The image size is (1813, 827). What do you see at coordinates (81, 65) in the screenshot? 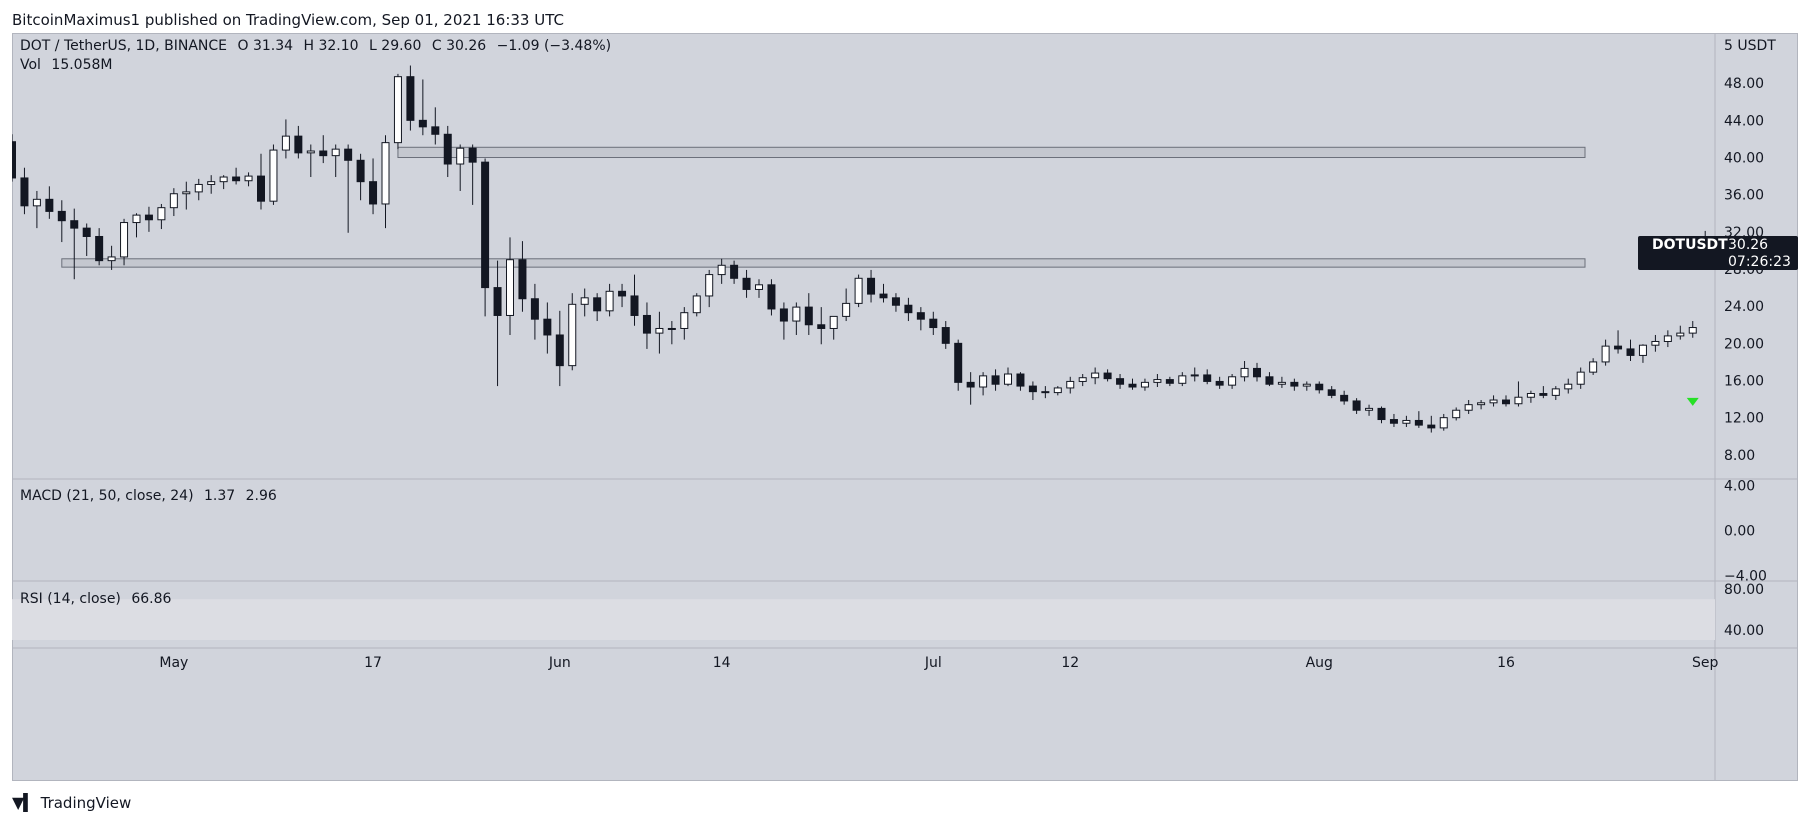
I see `volume-legend-value: 15.058M` at bounding box center [81, 65].